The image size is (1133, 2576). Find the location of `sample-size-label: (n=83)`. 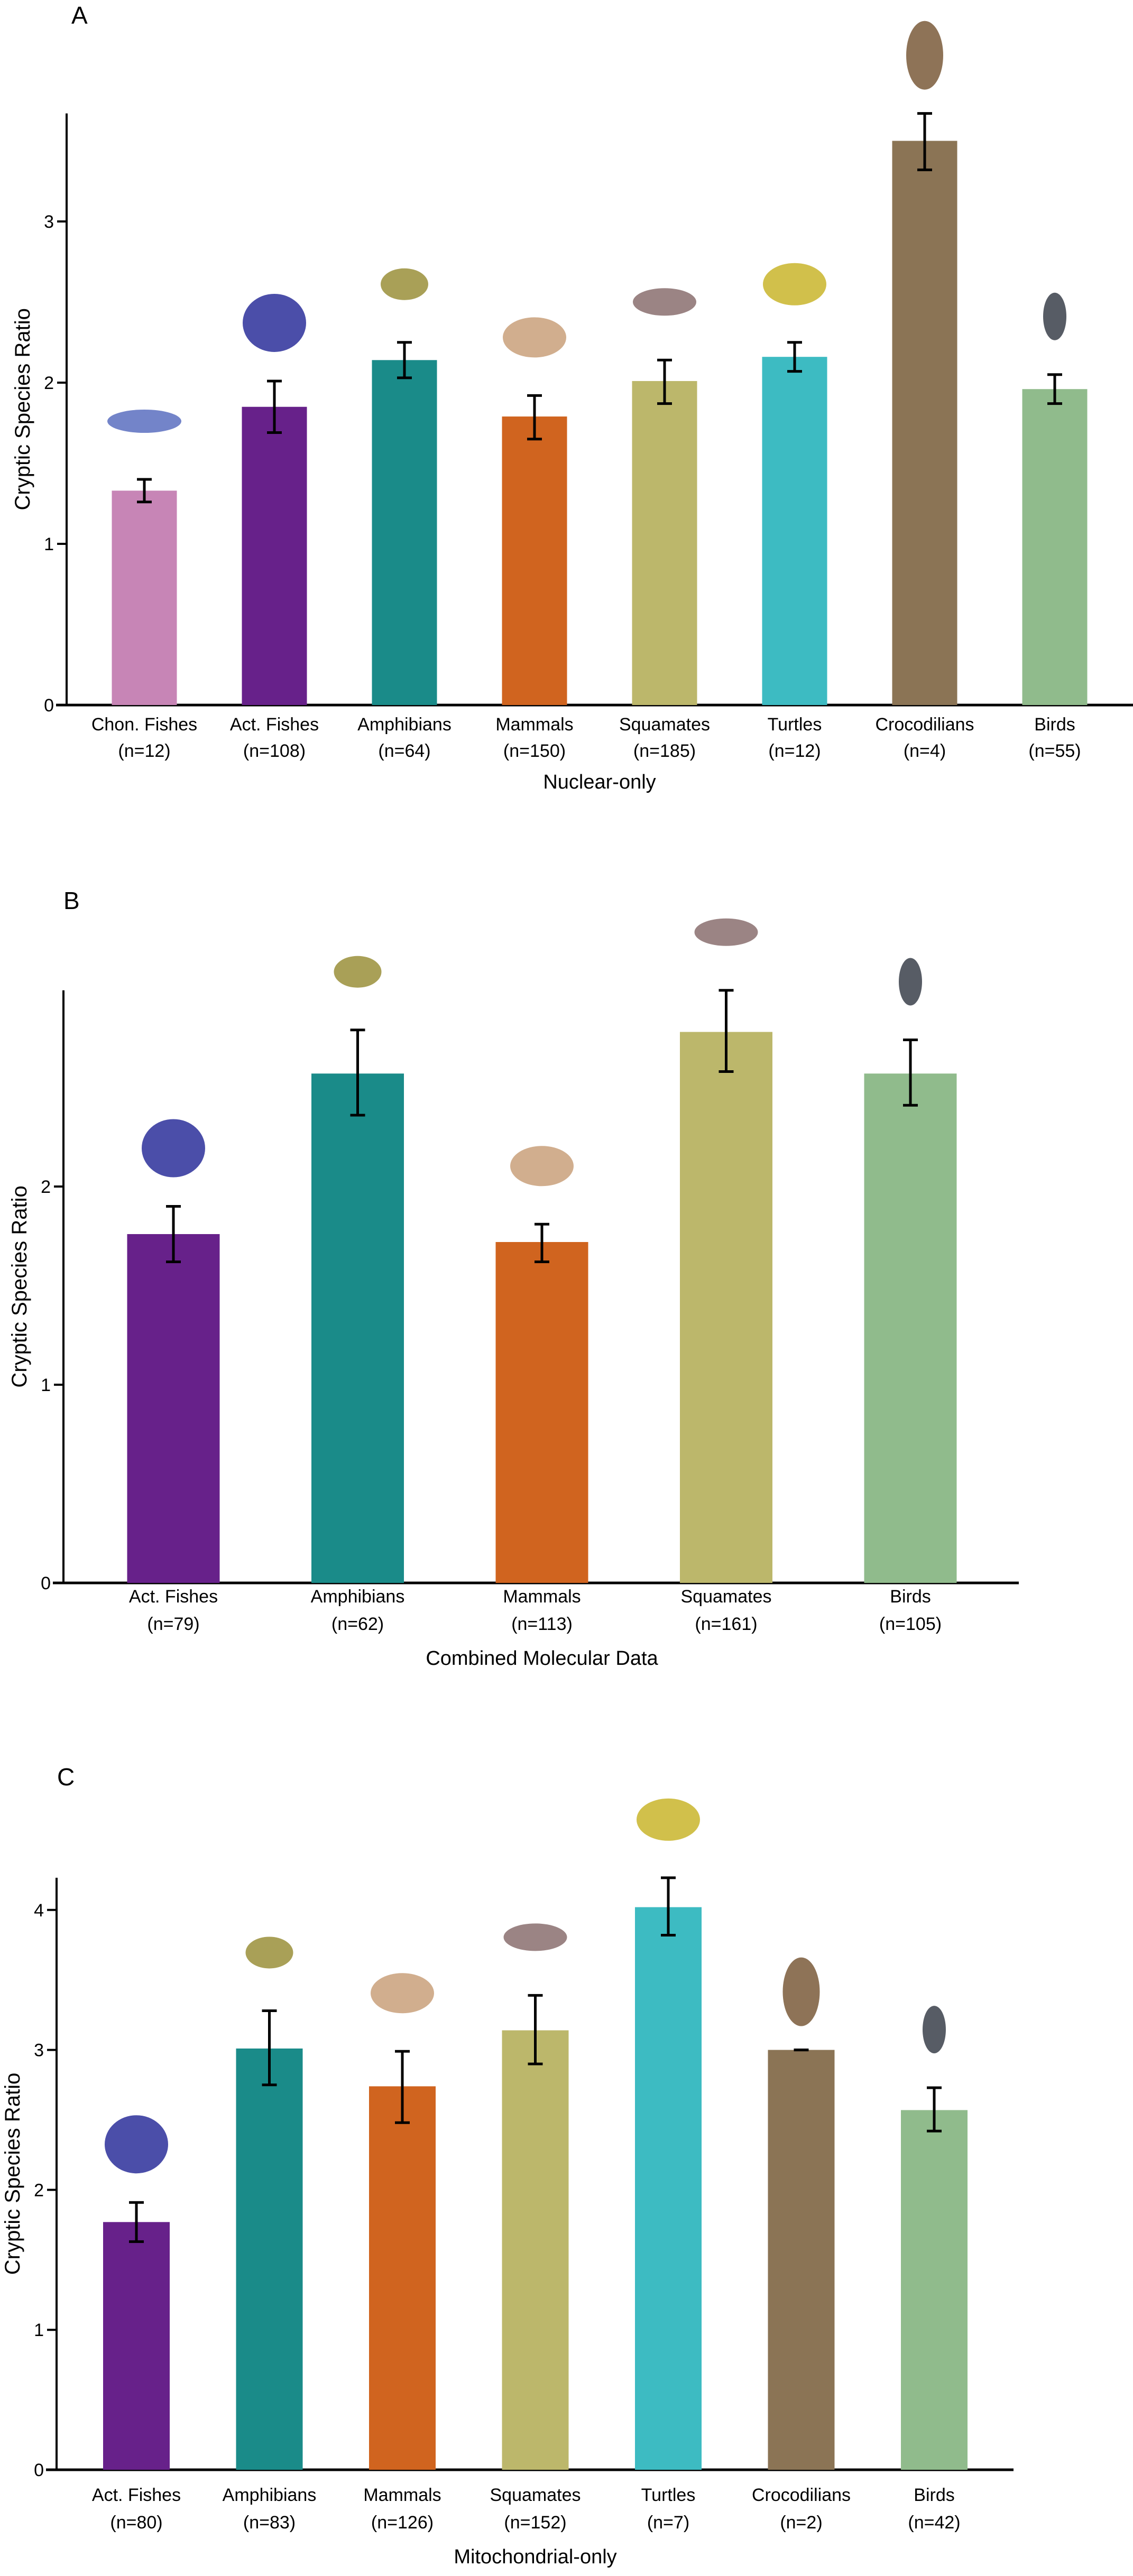

sample-size-label: (n=83) is located at coordinates (269, 2523).